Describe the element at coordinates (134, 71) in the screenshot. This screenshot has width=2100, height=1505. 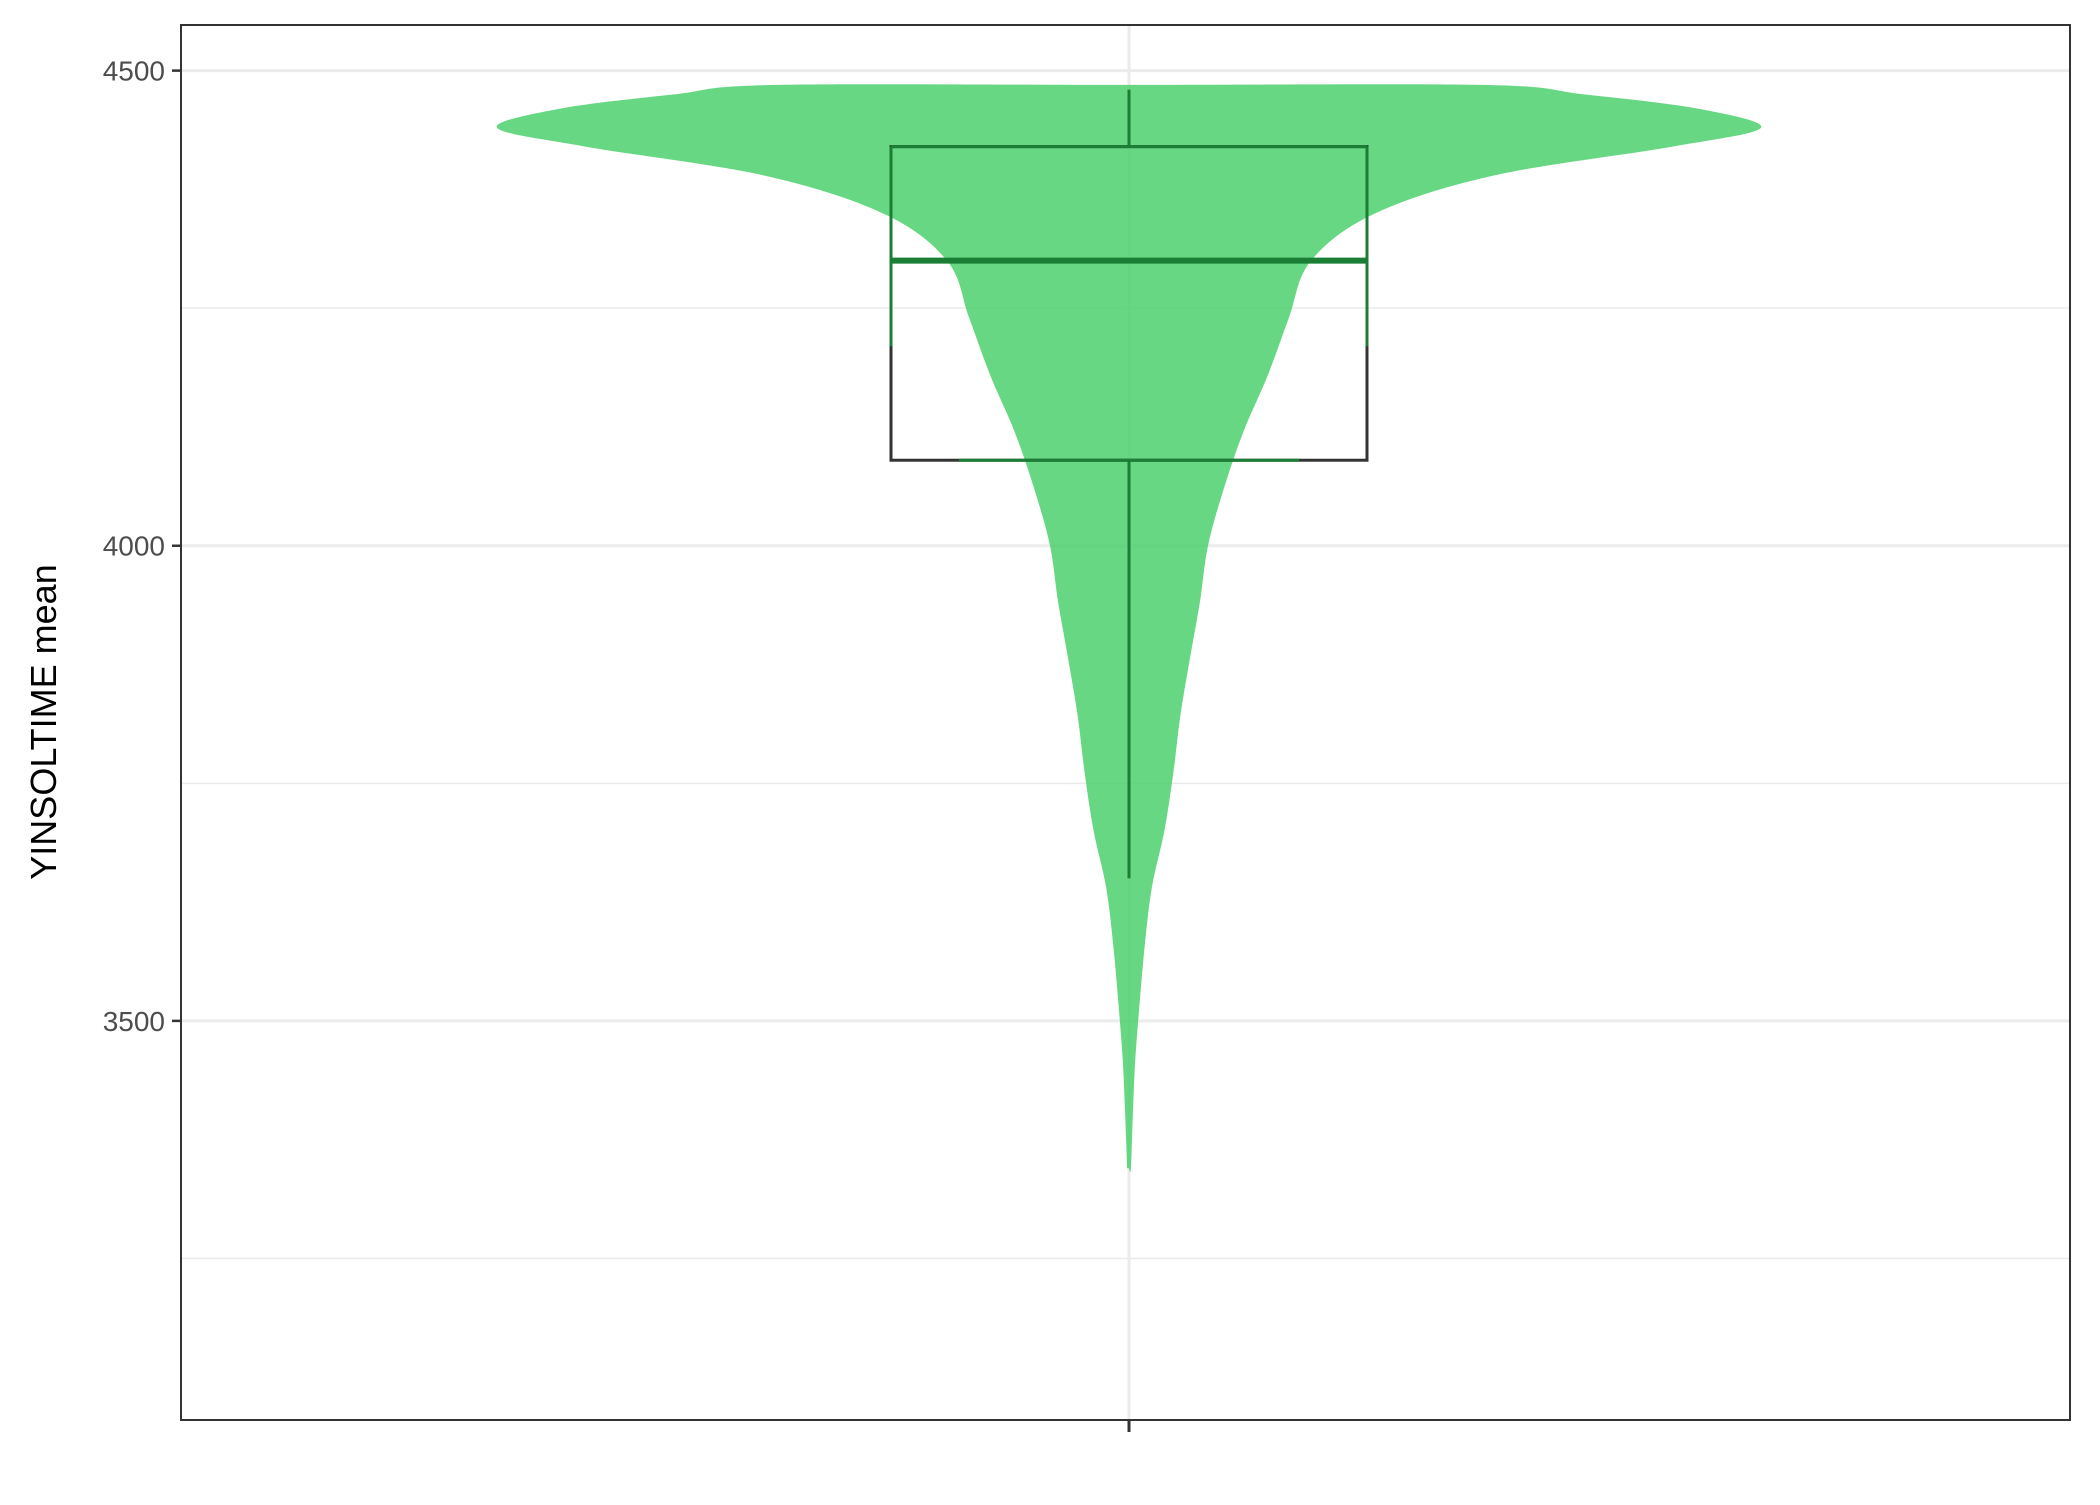
I see `y-tick-label: 4500` at that location.